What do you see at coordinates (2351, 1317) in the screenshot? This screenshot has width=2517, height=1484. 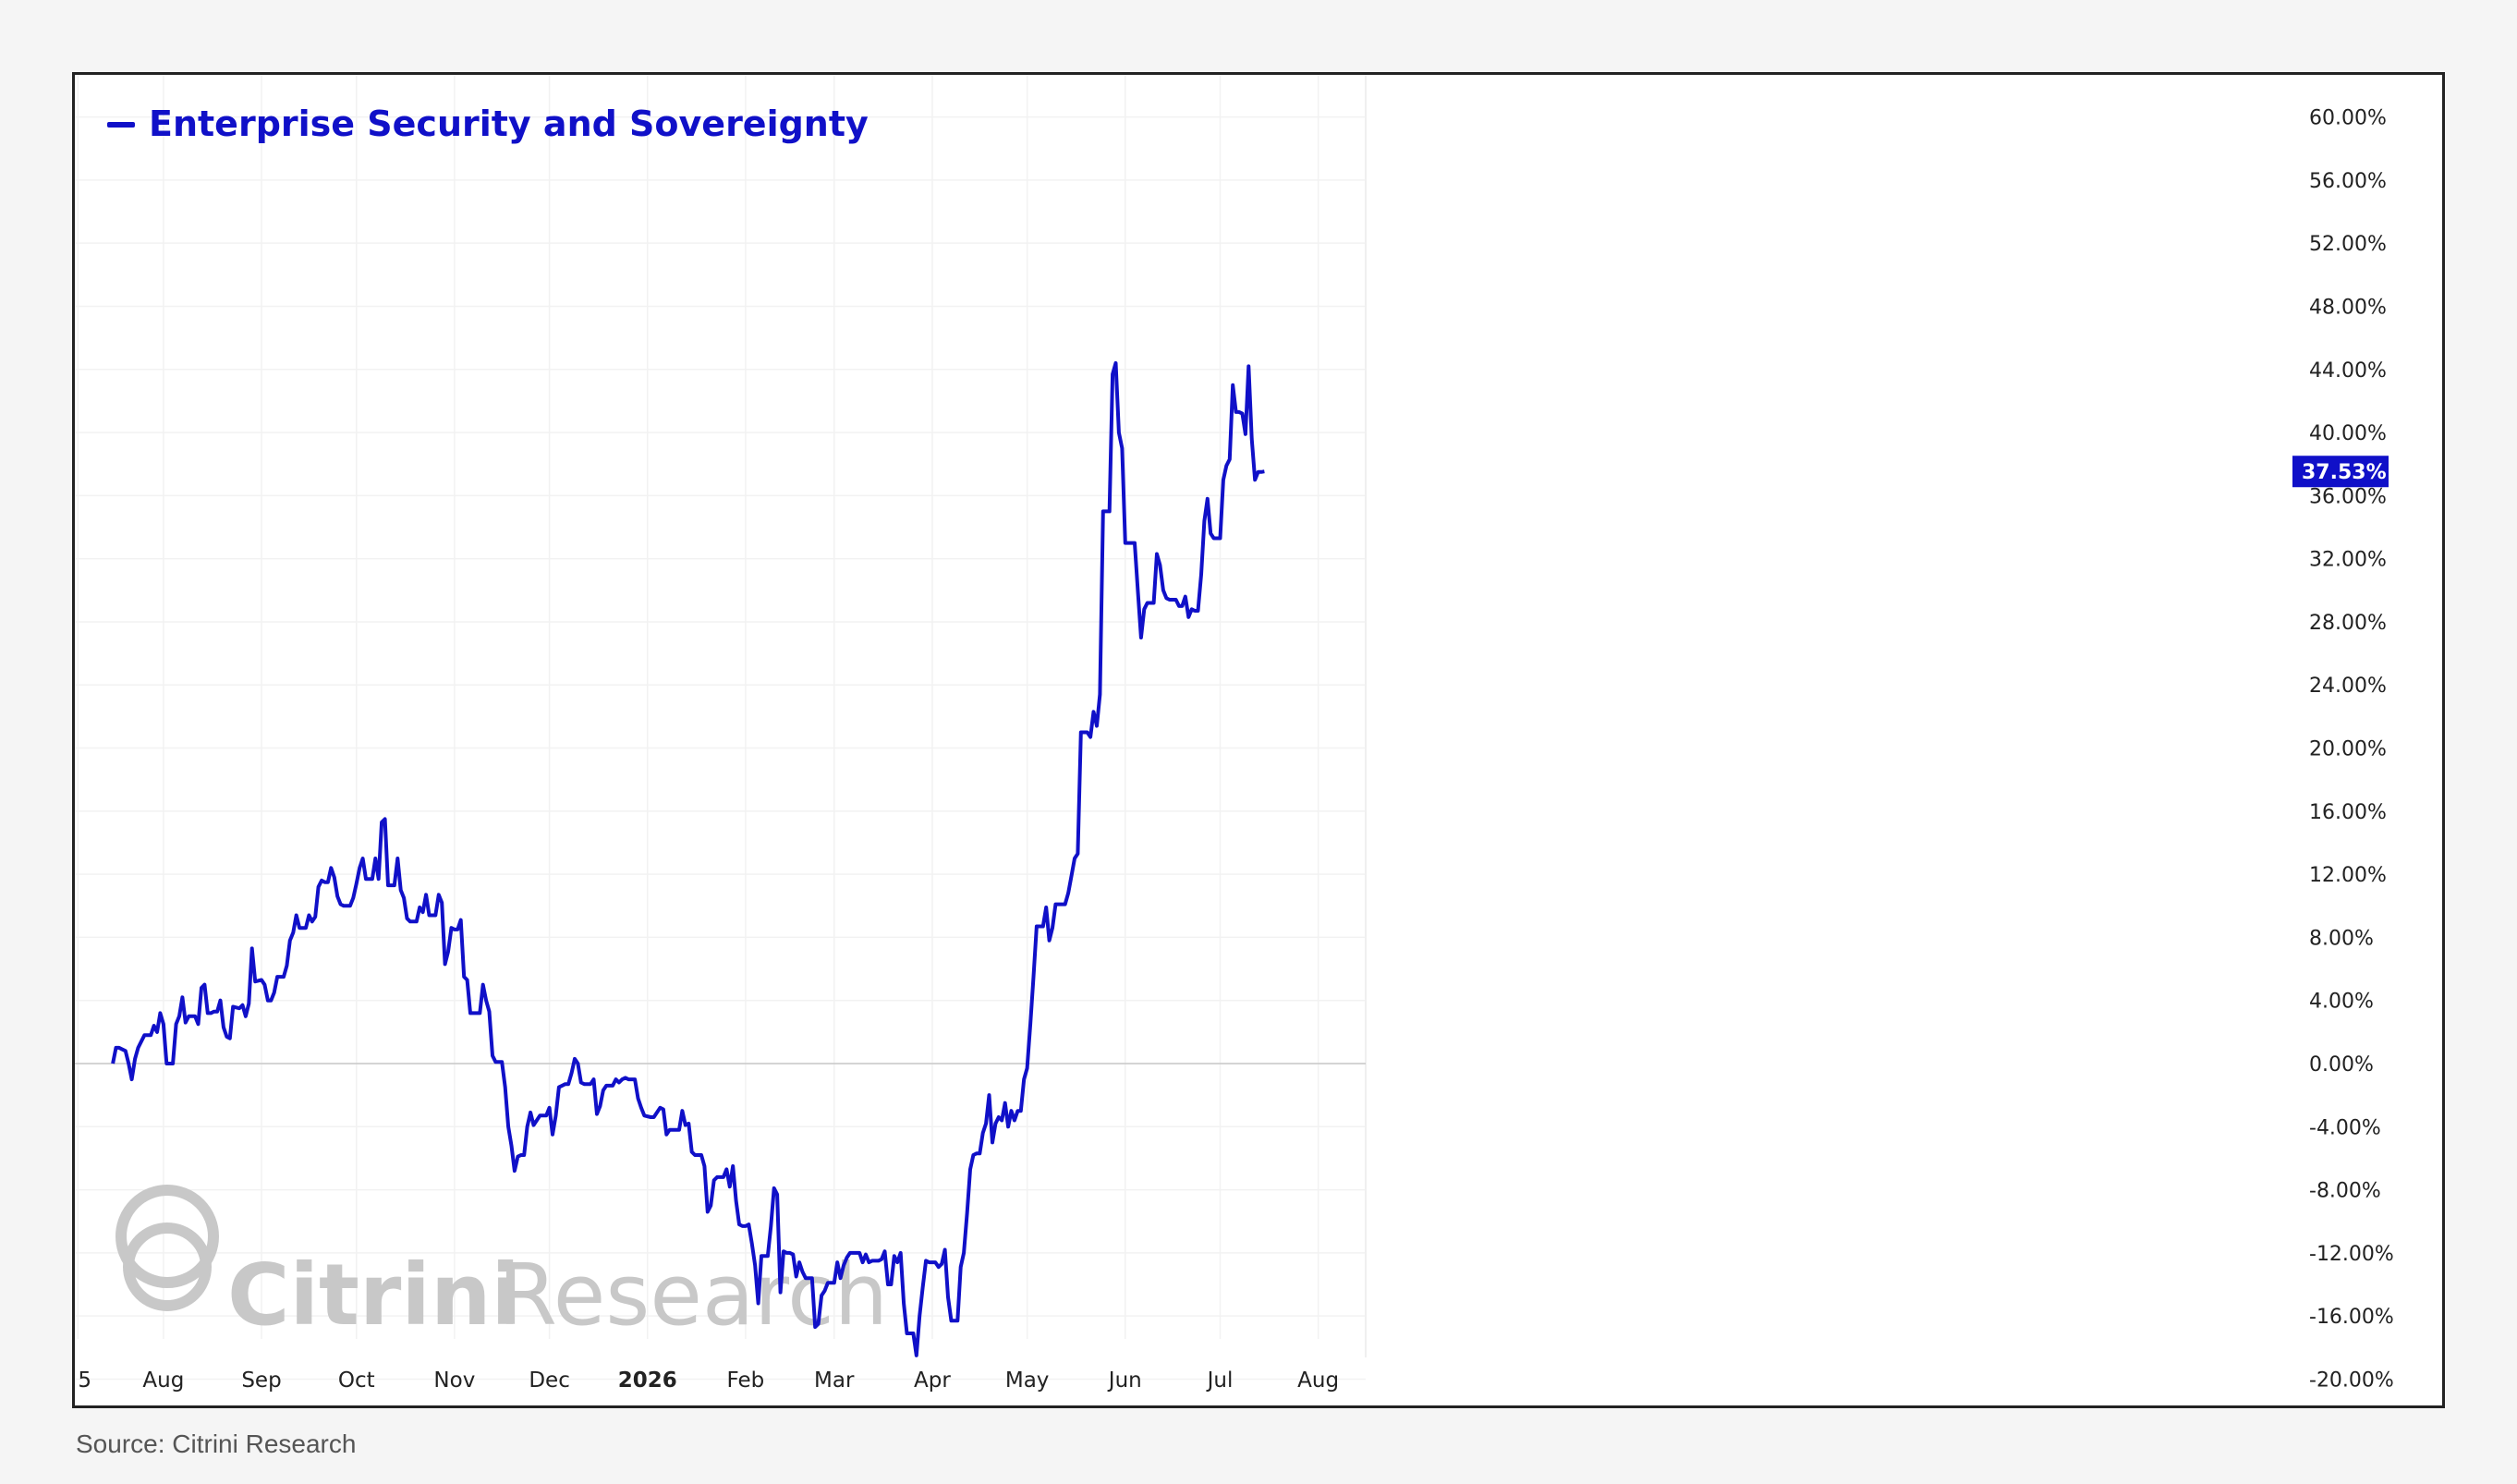 I see `y-tick-label: -16.00%` at bounding box center [2351, 1317].